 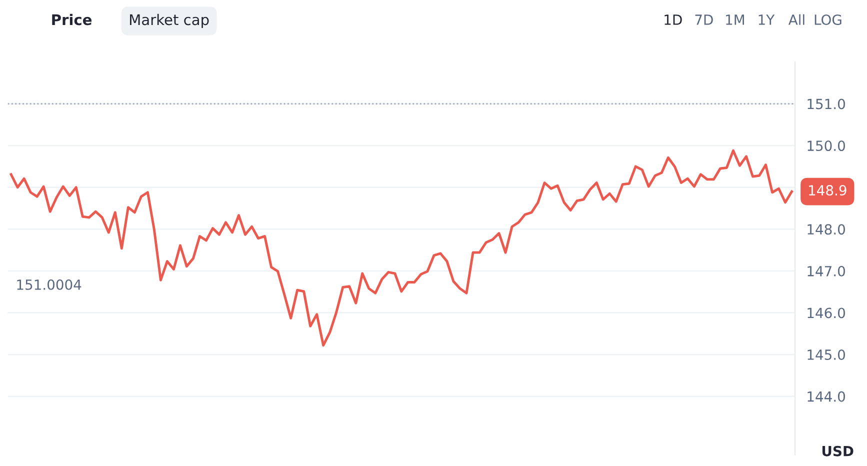 I want to click on text: LOG, so click(x=828, y=19).